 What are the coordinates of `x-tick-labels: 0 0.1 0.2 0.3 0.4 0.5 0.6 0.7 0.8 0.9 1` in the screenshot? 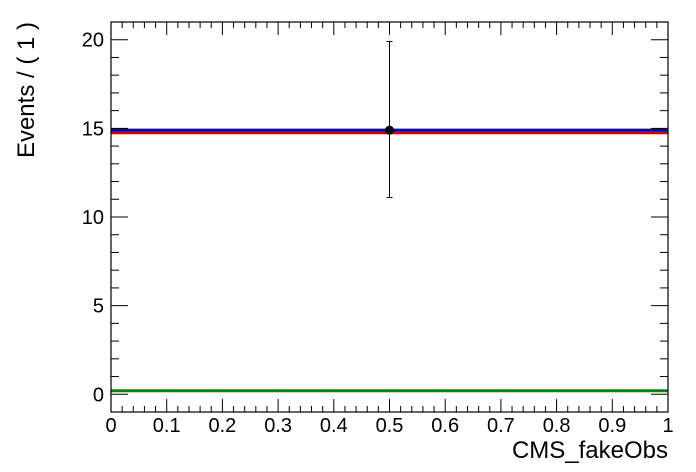 It's located at (389, 426).